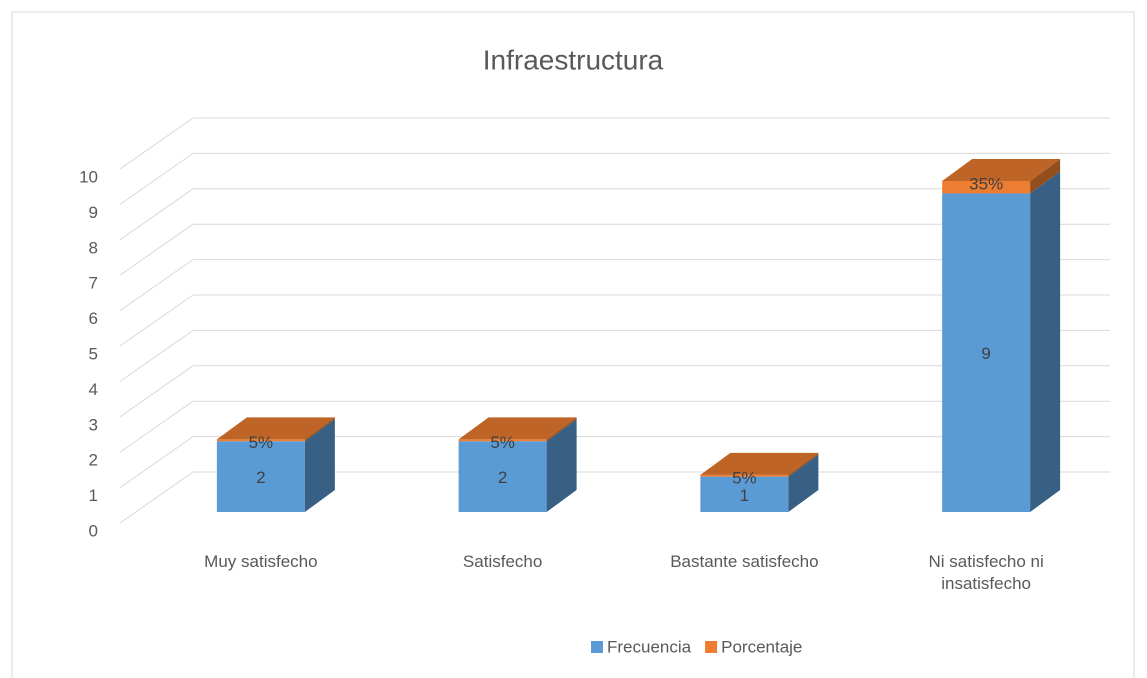  I want to click on y-tick-label: 4, so click(93, 389).